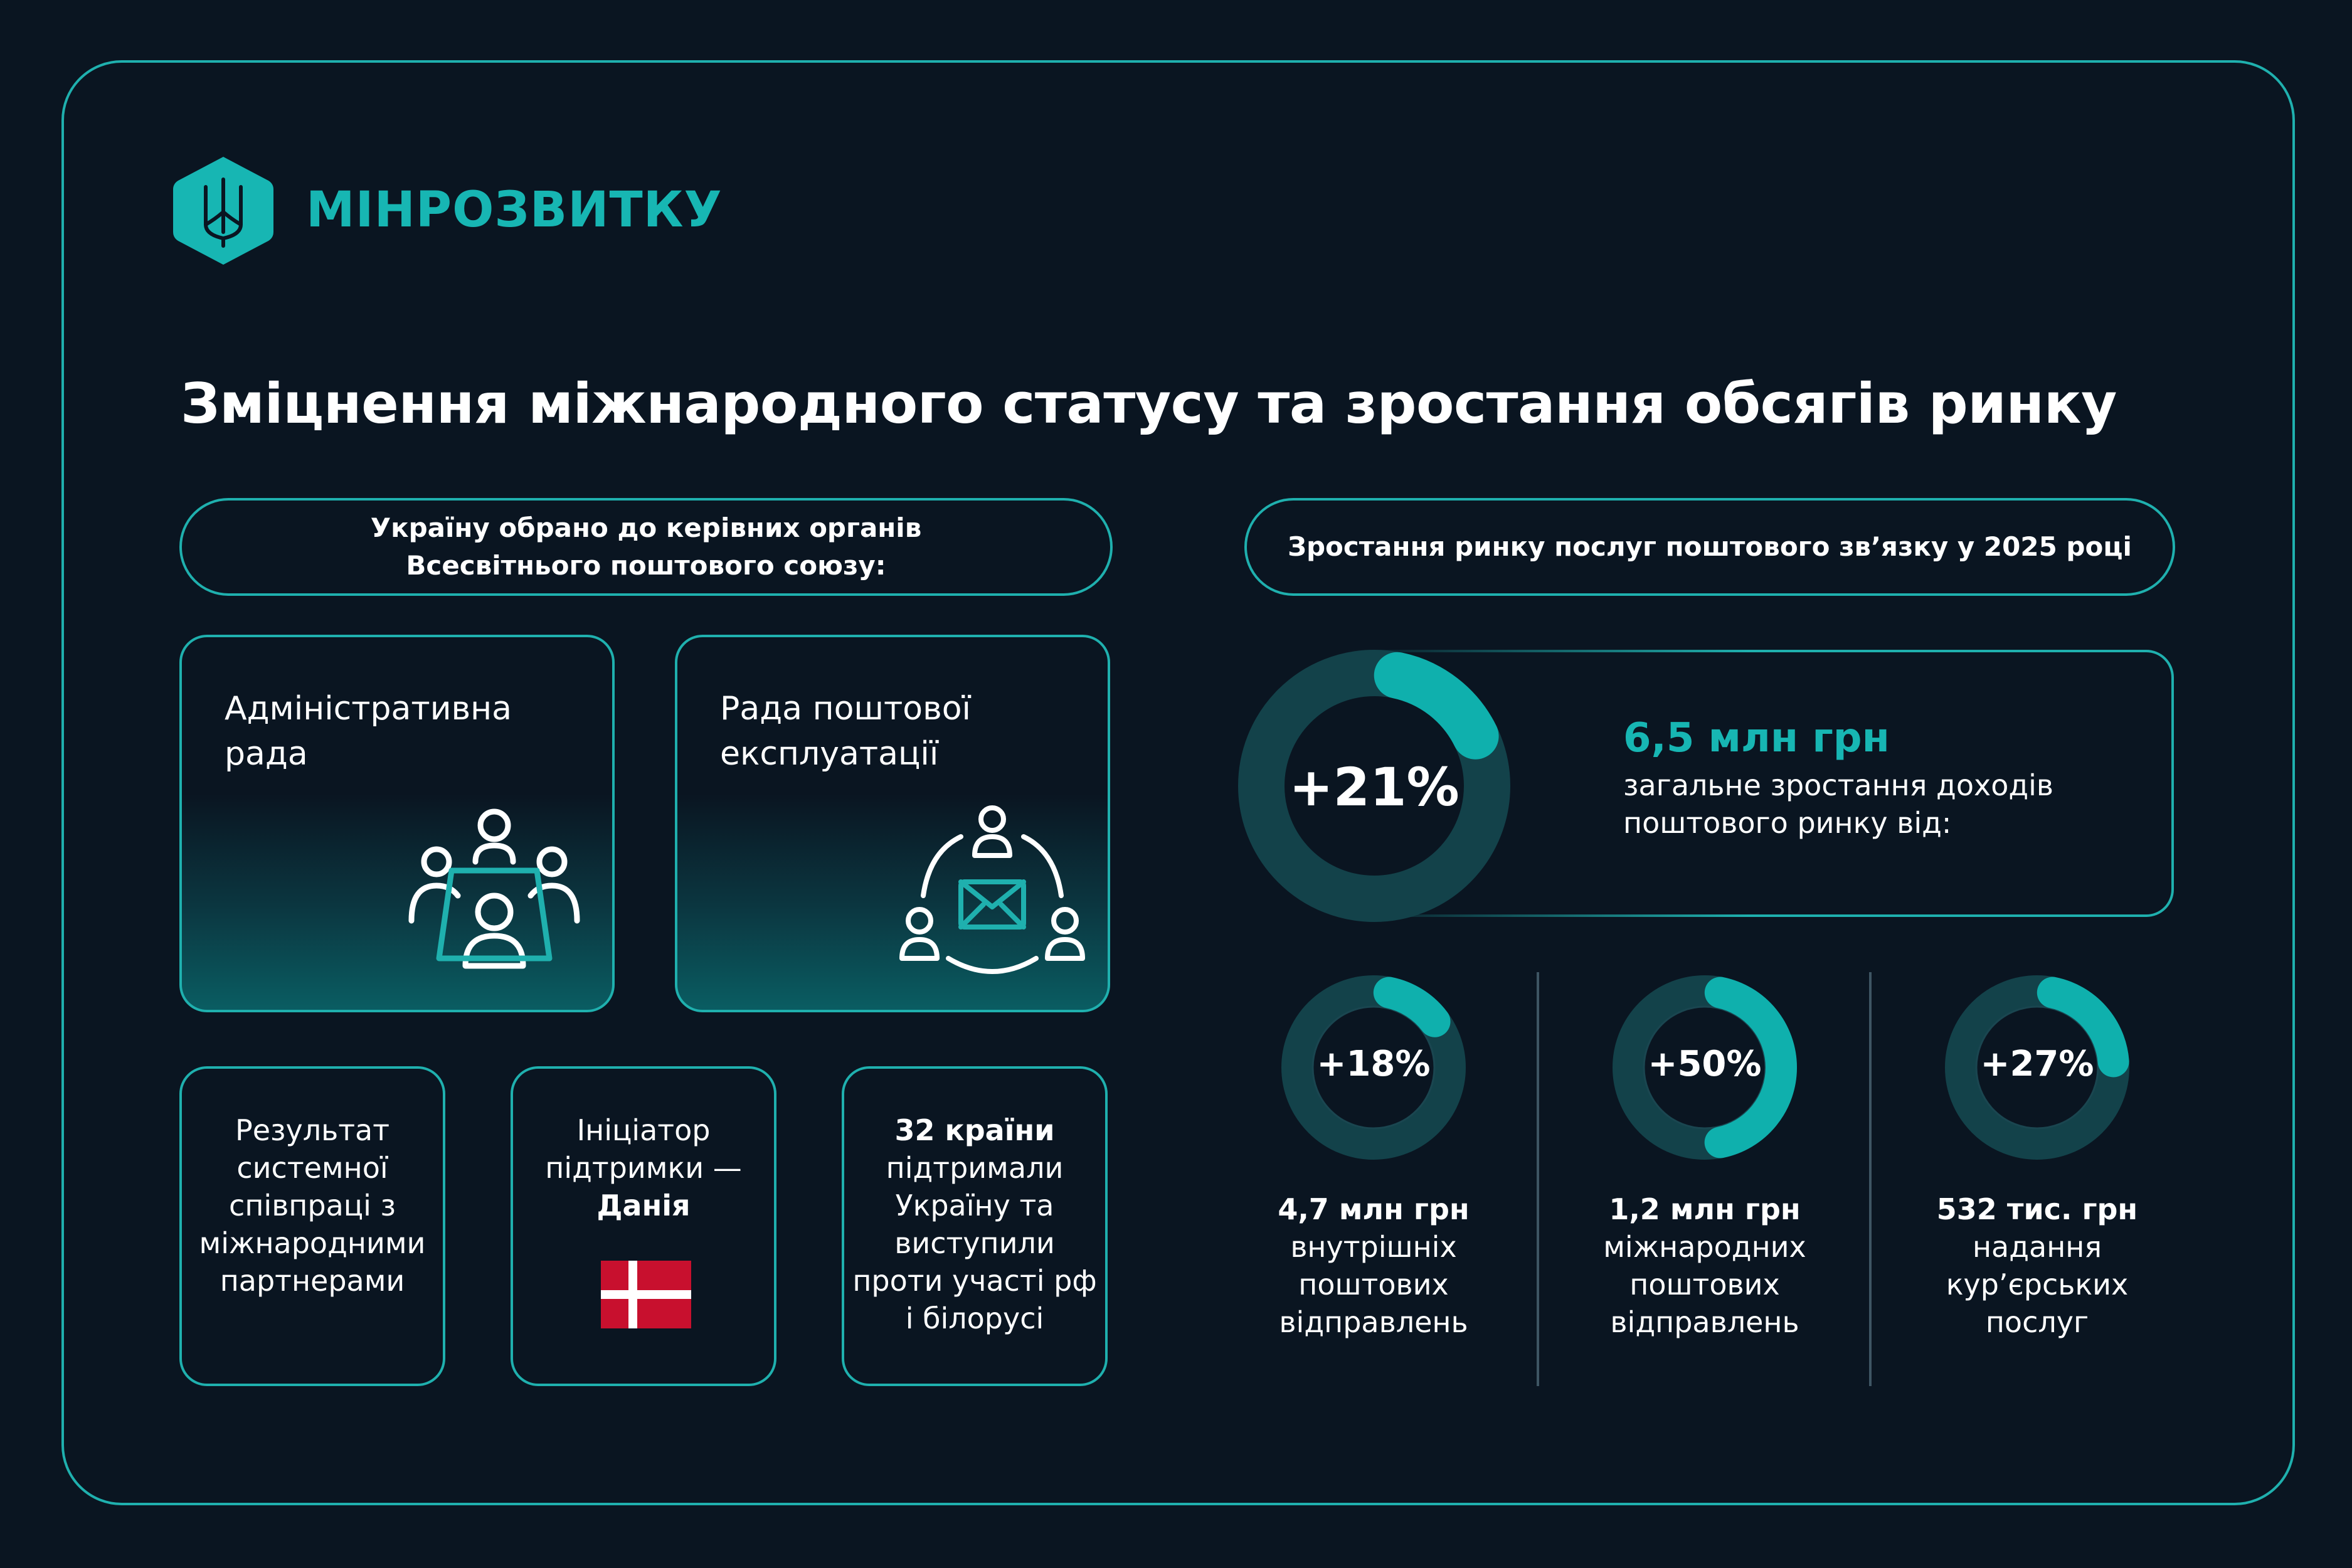 The width and height of the screenshot is (2352, 1568). Describe the element at coordinates (646, 527) in the screenshot. I see `upu-header-line1: Україну обрано до керівних органів` at that location.